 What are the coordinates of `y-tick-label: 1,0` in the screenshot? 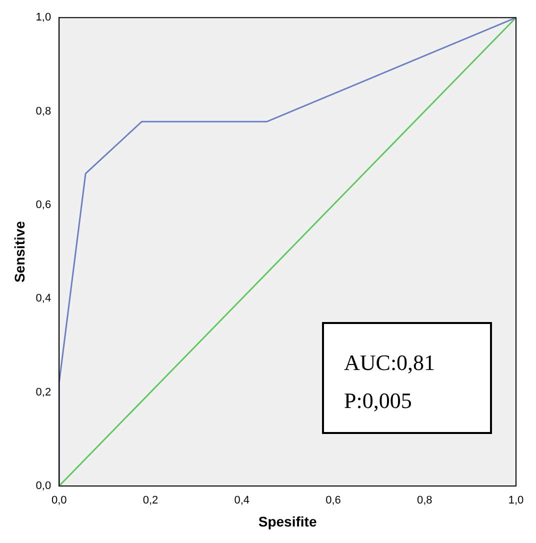 It's located at (44, 18).